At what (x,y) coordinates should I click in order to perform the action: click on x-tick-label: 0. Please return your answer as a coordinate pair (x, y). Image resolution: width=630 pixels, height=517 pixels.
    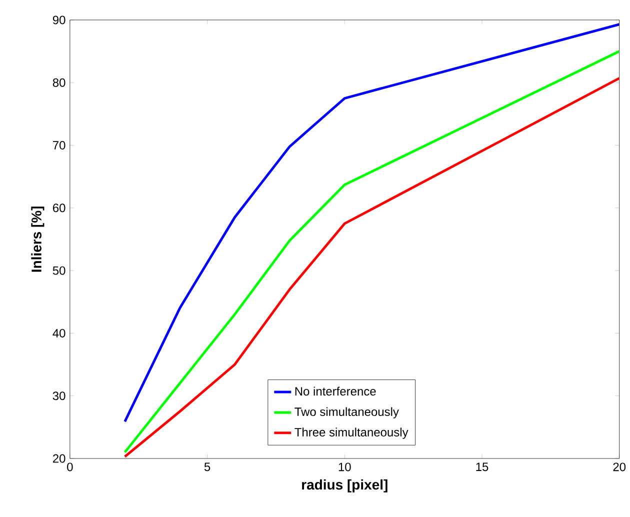
    Looking at the image, I should click on (70, 466).